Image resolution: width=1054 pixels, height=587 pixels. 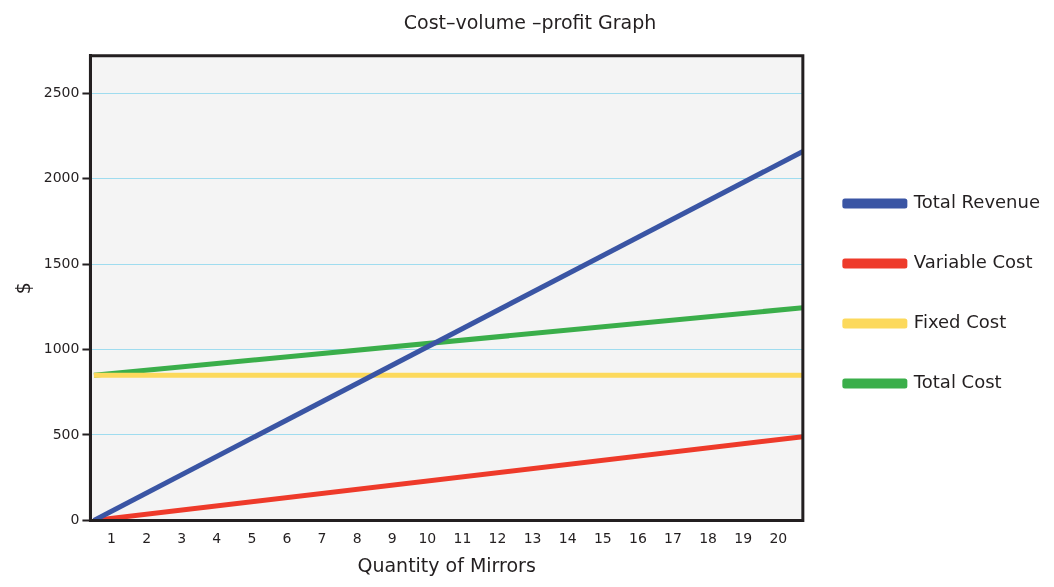 I want to click on x-axis-title: Quantity of Mirrors, so click(x=446, y=564).